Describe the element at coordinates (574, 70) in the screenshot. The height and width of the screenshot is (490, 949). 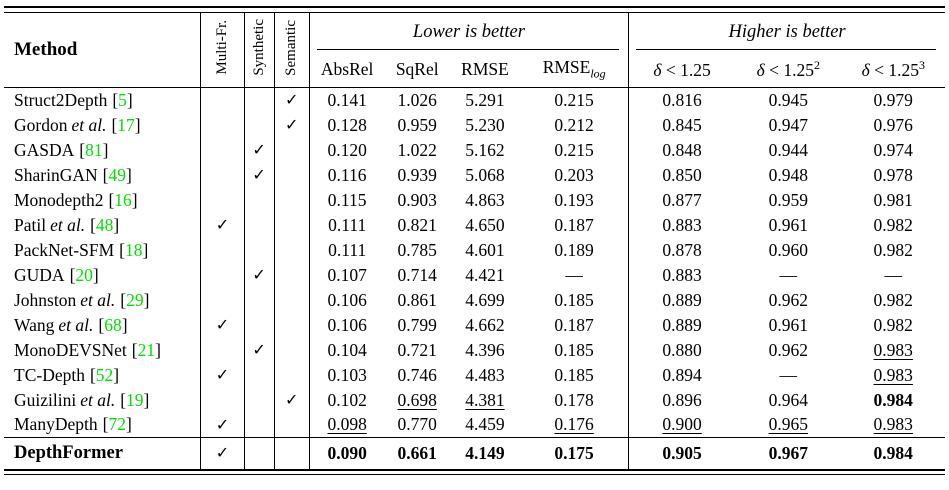
I see `rmselog-header: RMSElog` at that location.